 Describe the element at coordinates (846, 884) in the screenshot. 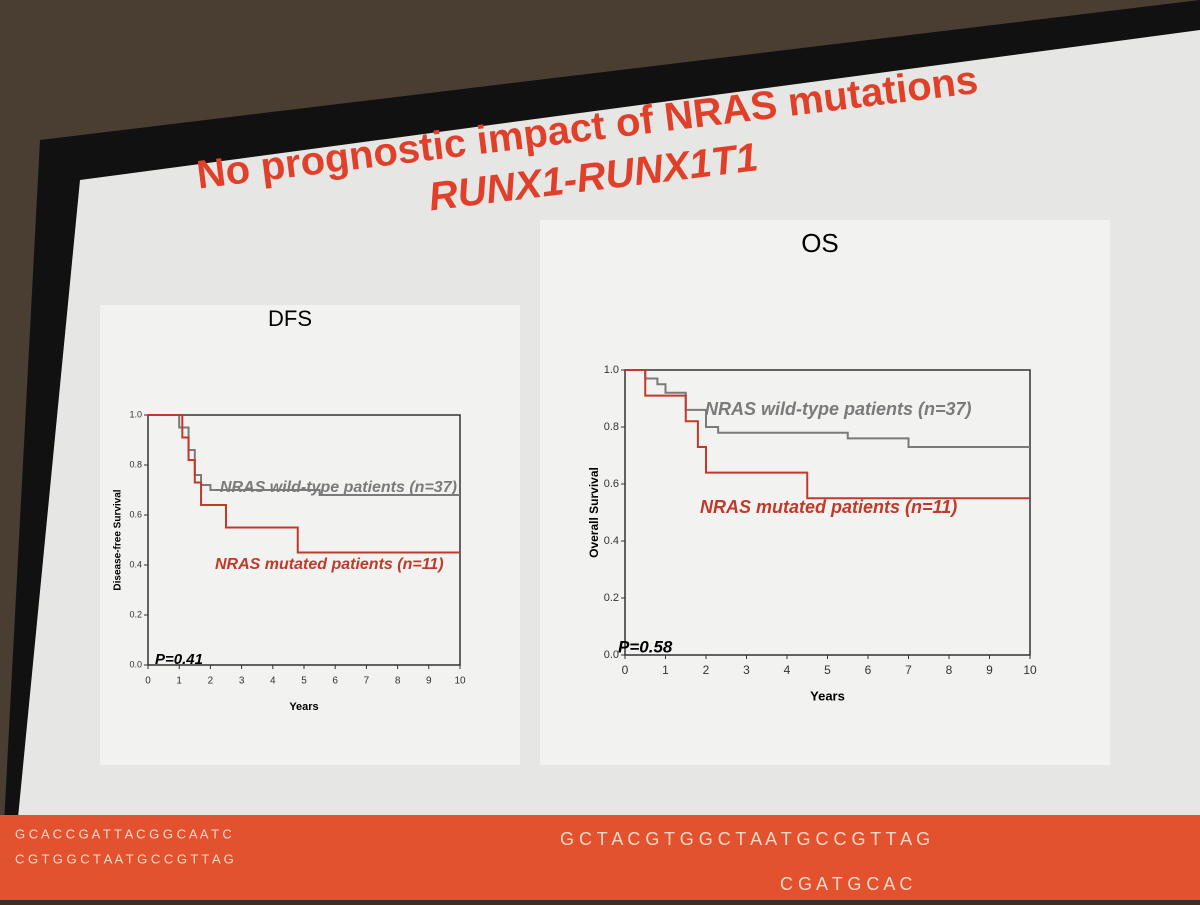

I see `footer-sequence: C G A T G C A C` at that location.